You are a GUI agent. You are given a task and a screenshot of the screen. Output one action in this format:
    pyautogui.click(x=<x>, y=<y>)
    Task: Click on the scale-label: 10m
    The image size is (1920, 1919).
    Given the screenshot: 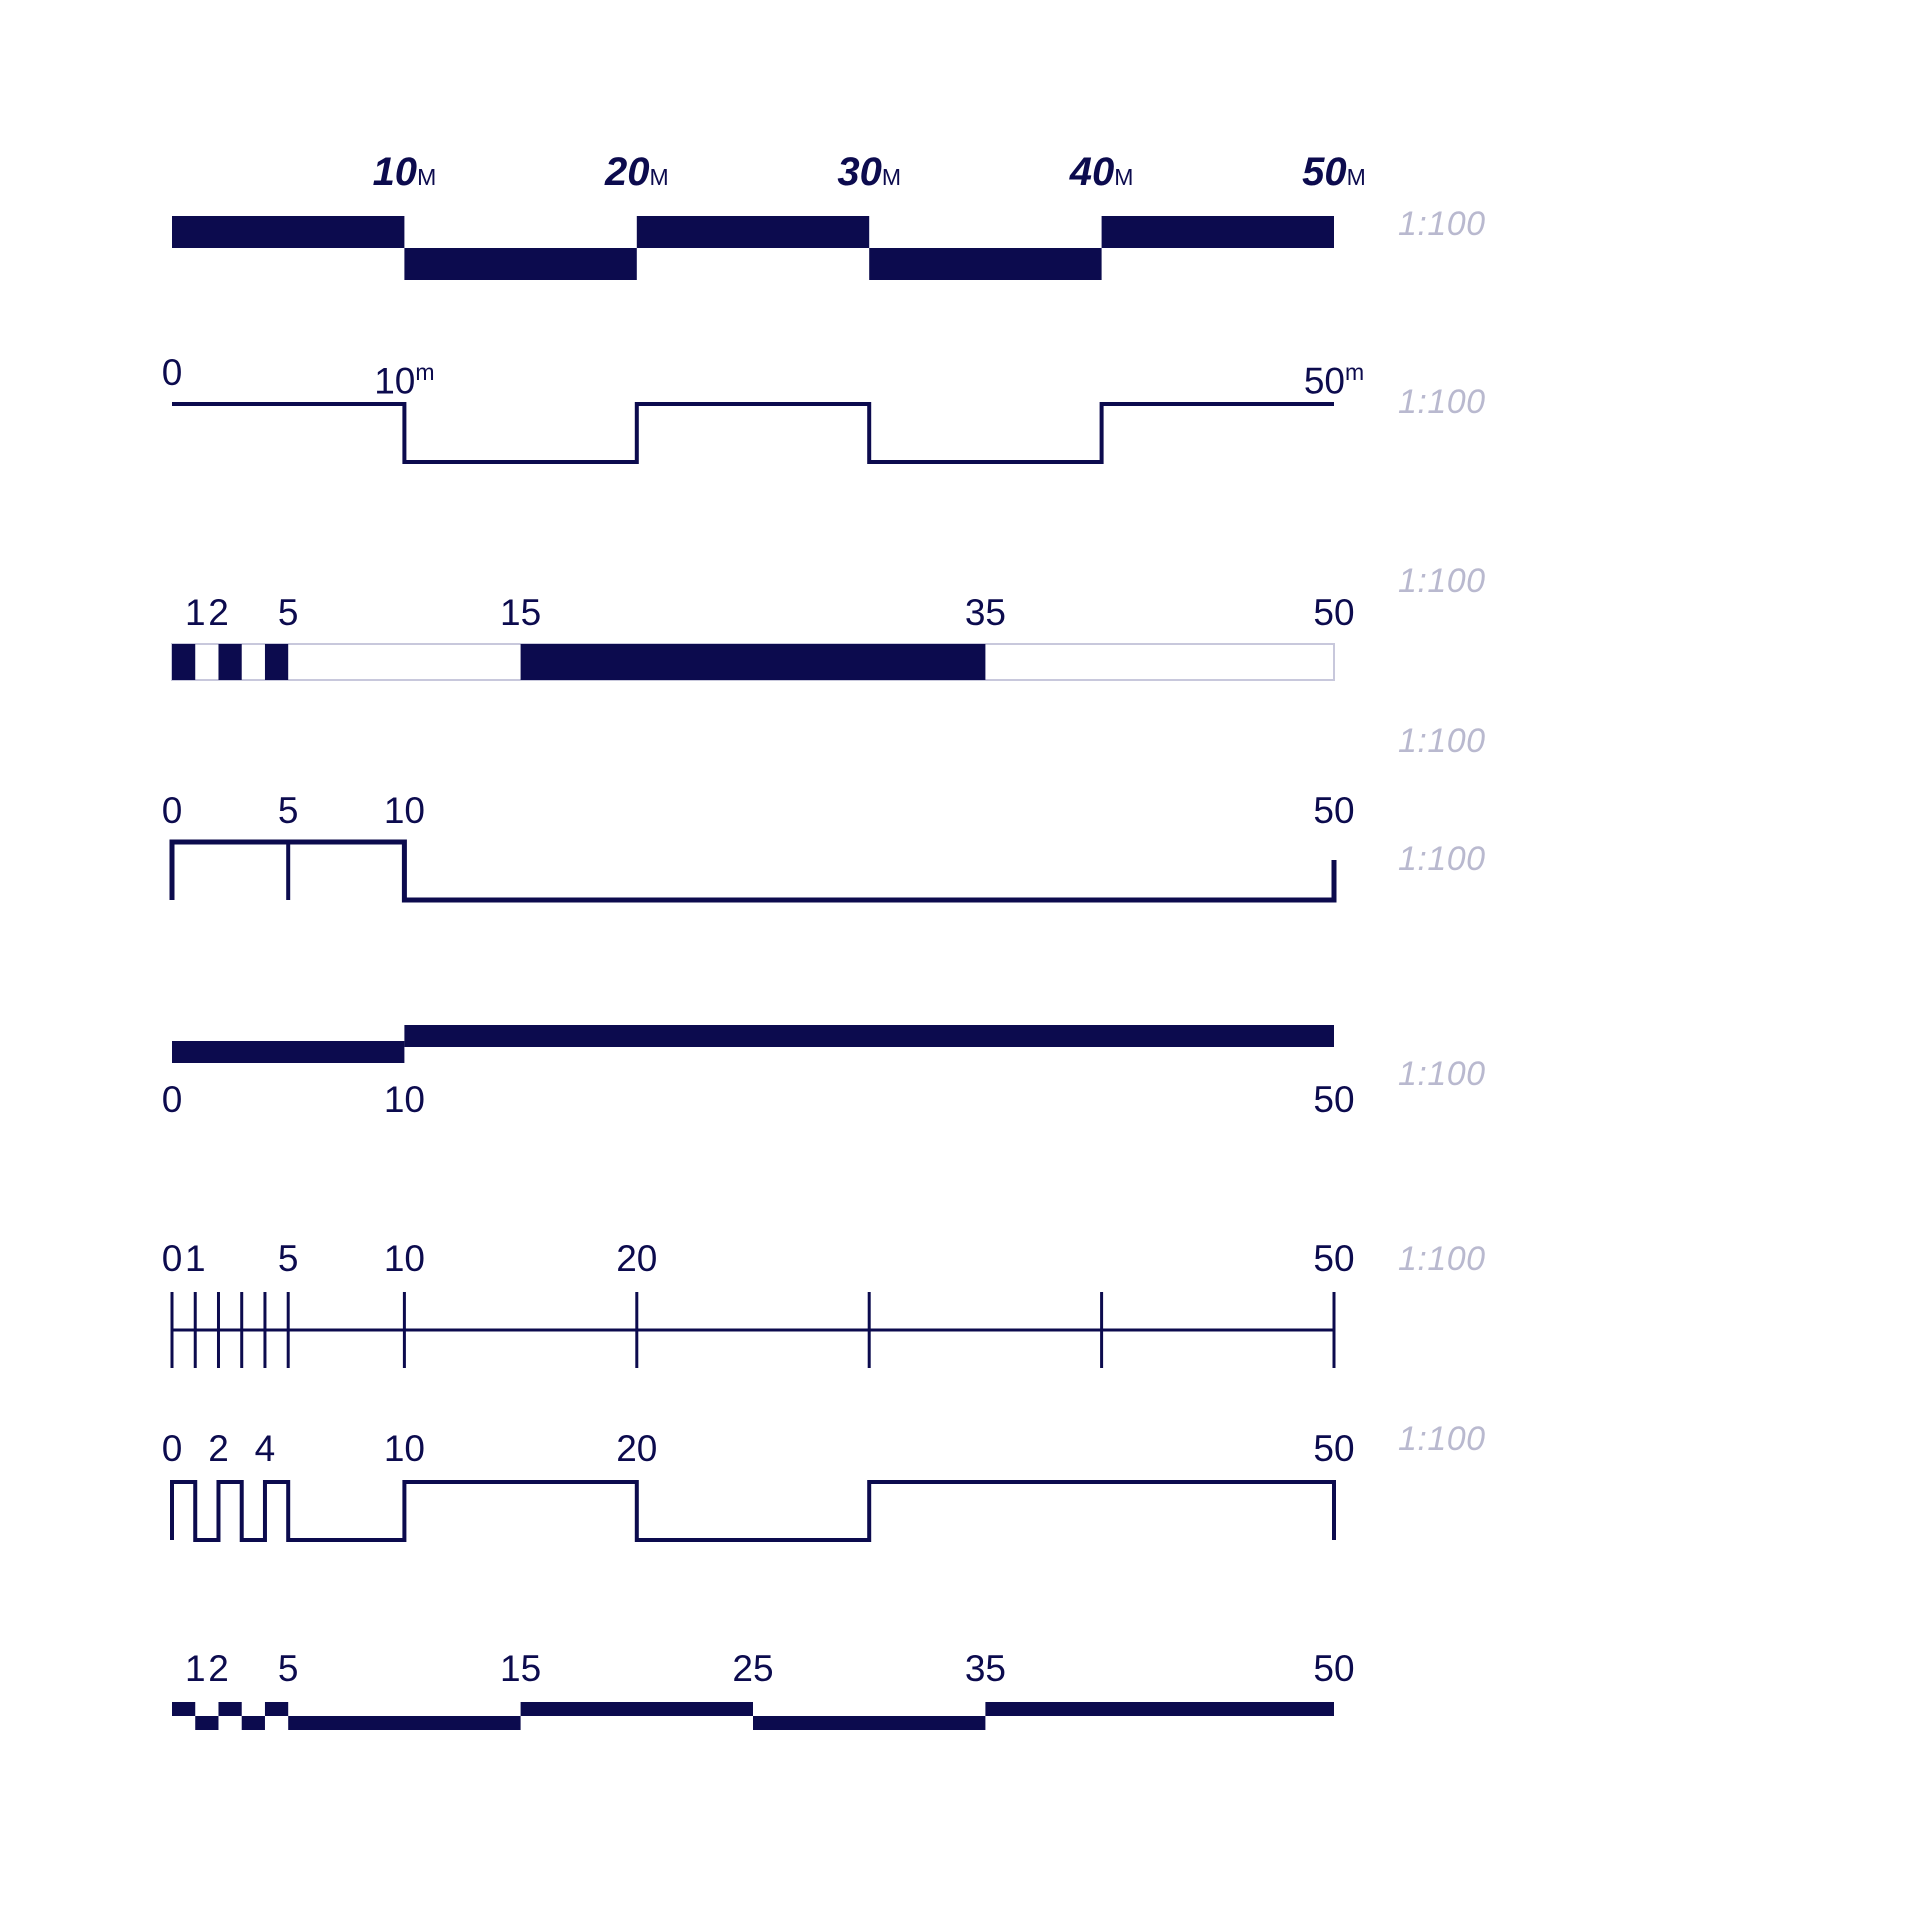 What is the action you would take?
    pyautogui.click(x=404, y=376)
    